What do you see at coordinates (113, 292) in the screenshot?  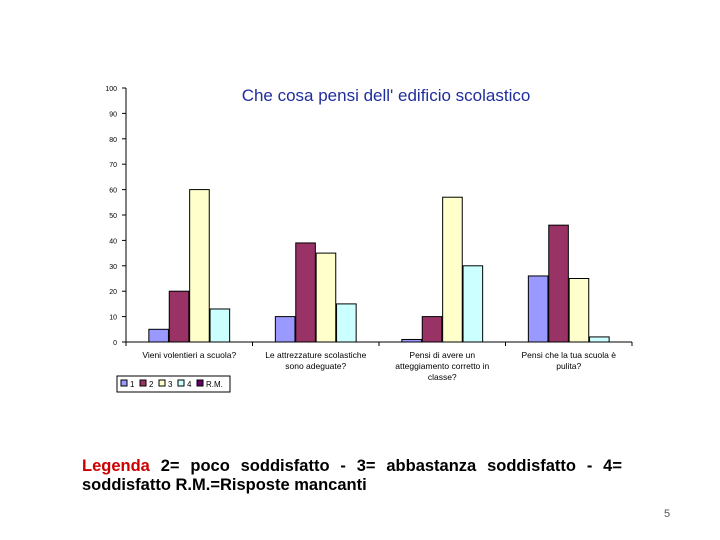 I see `y-tick-label: 20` at bounding box center [113, 292].